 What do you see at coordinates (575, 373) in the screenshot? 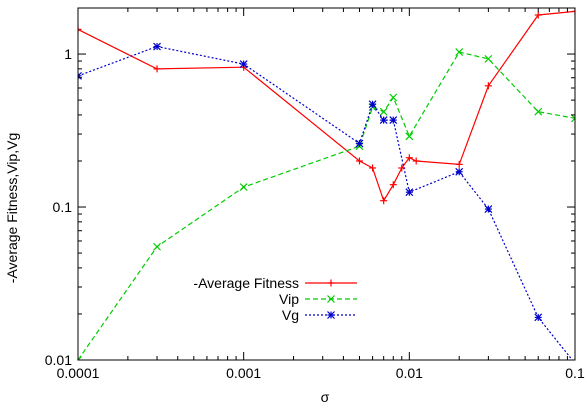
I see `x-tick-label: 0.1` at bounding box center [575, 373].